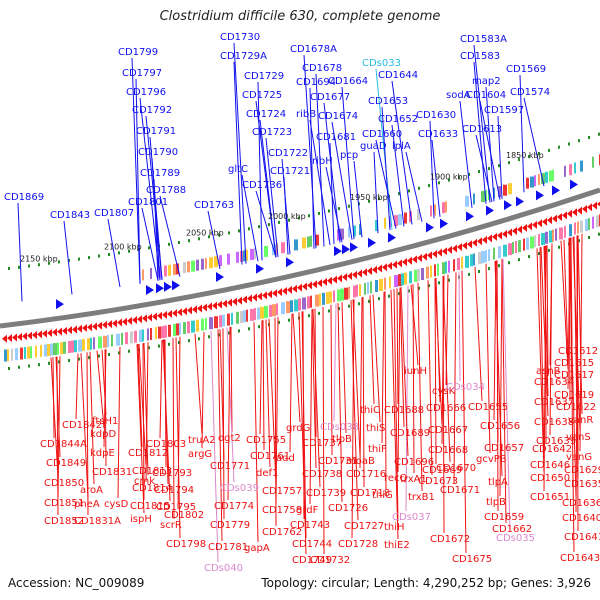 The height and width of the screenshot is (600, 600). What do you see at coordinates (398, 75) in the screenshot?
I see `gene-label: CD1644` at bounding box center [398, 75].